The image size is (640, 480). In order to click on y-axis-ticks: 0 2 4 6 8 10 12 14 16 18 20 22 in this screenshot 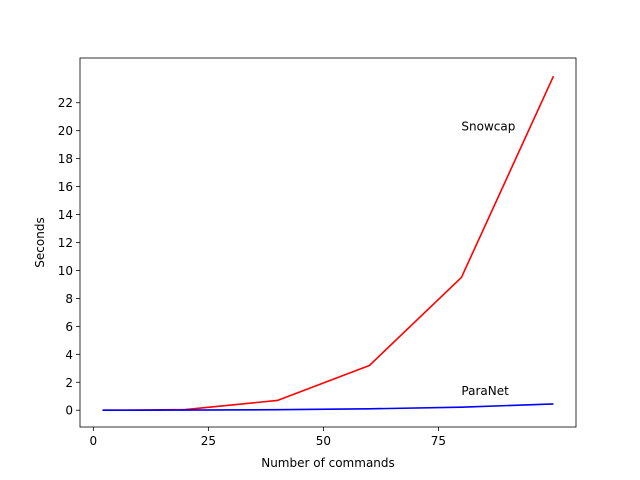, I will do `click(69, 257)`.